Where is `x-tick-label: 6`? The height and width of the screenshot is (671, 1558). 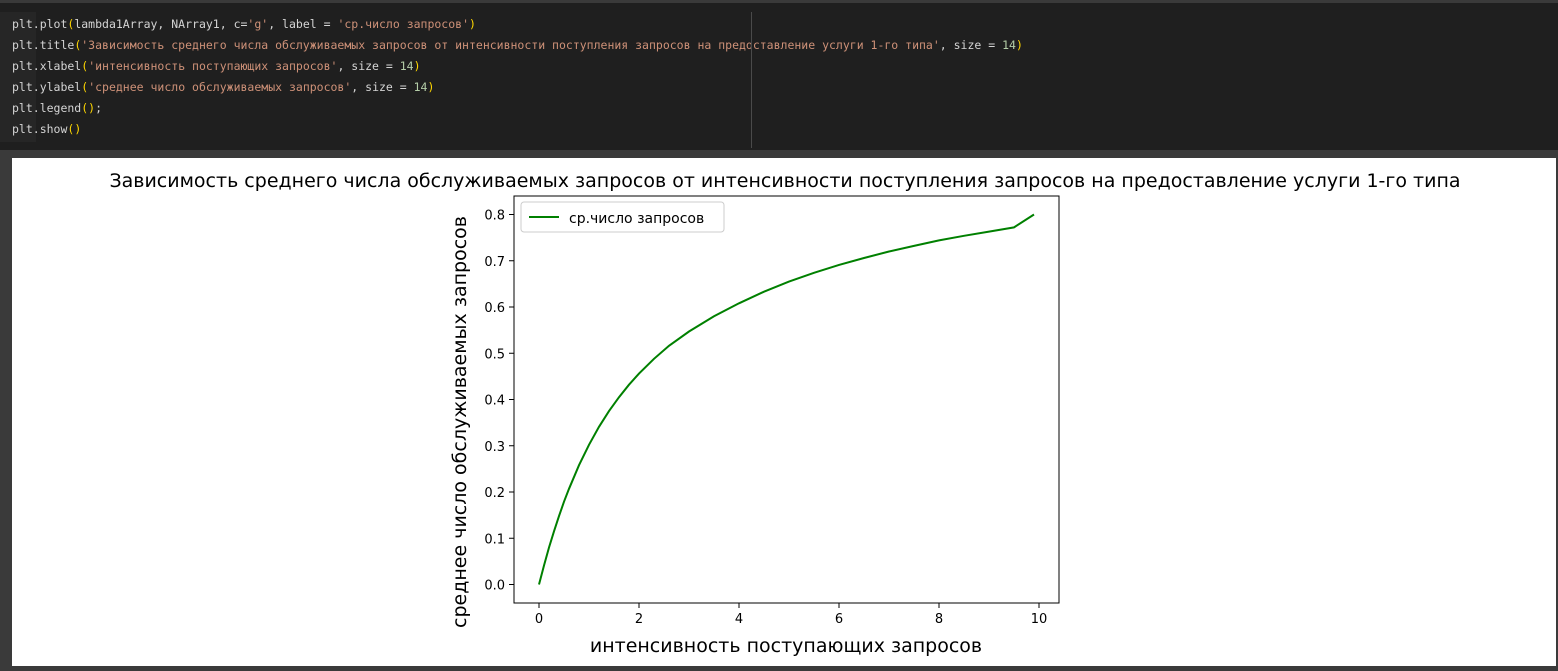 x-tick-label: 6 is located at coordinates (839, 619).